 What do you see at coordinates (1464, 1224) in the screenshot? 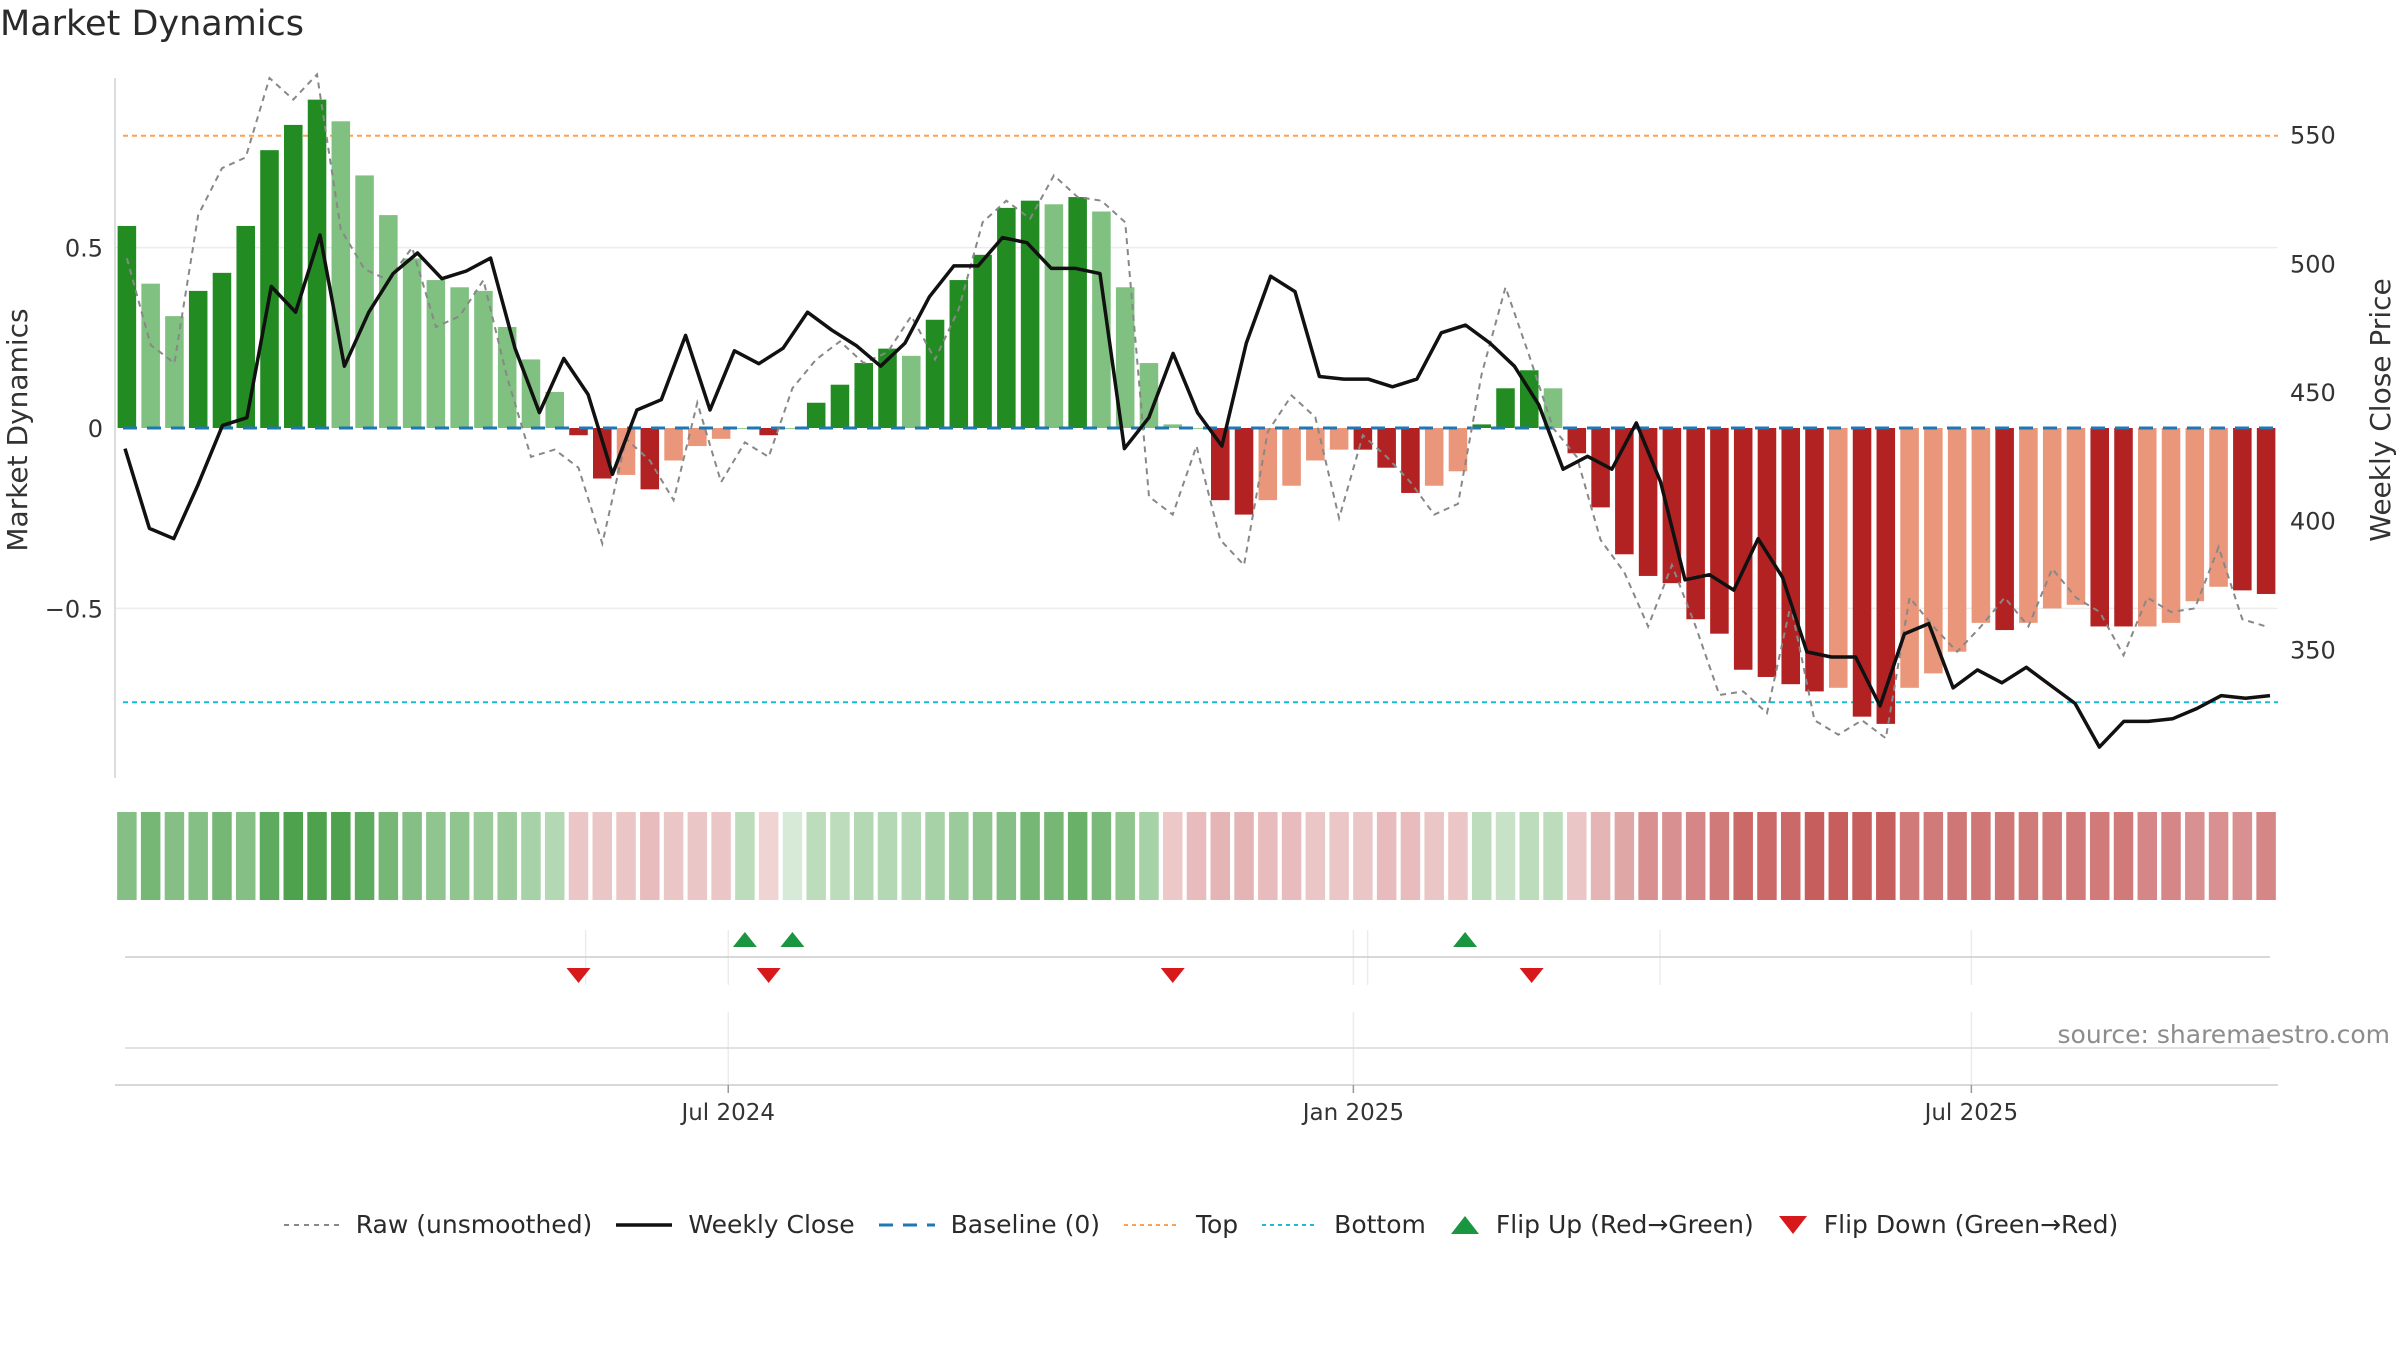
I see `flip-up-icon` at bounding box center [1464, 1224].